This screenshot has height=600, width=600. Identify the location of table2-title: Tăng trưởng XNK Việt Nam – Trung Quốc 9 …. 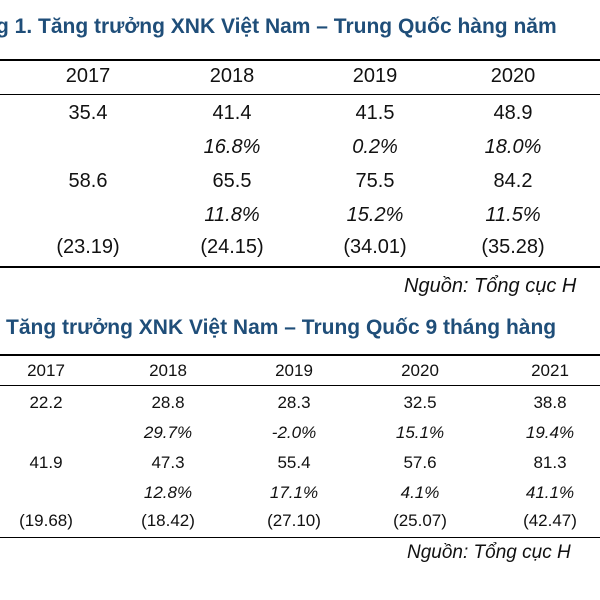
(281, 327).